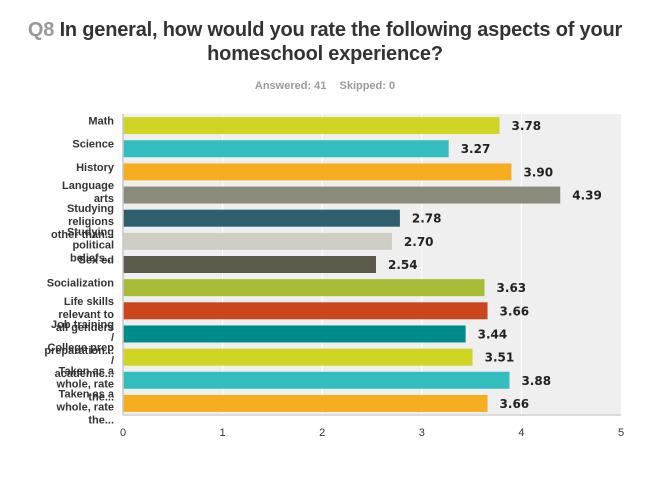 The height and width of the screenshot is (484, 650). What do you see at coordinates (123, 433) in the screenshot?
I see `x-tick-label: 0` at bounding box center [123, 433].